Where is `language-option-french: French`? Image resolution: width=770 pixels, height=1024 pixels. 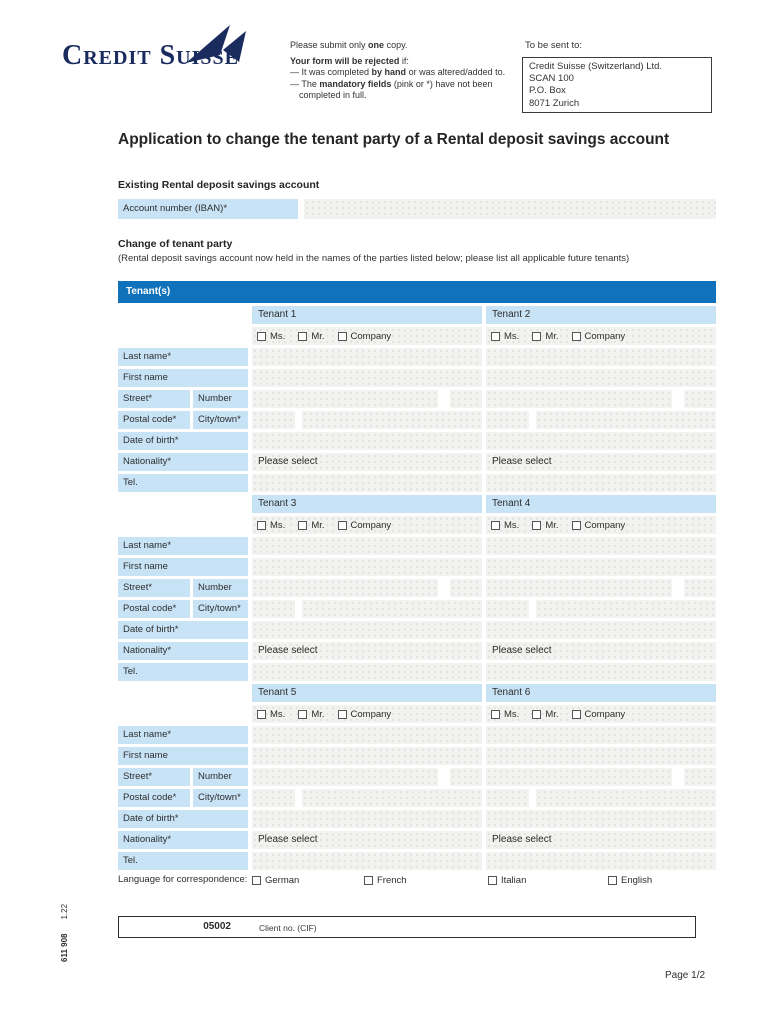
language-option-french: French is located at coordinates (385, 880).